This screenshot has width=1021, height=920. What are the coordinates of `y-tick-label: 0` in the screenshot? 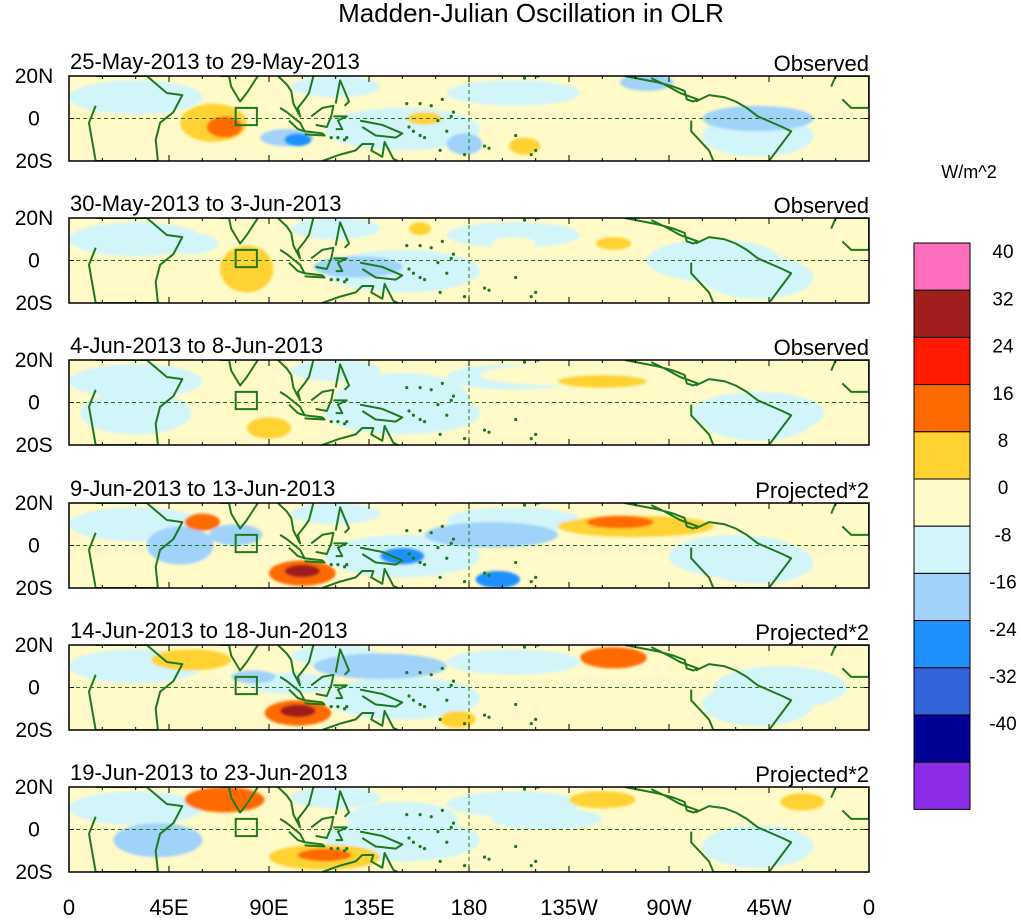 It's located at (34, 119).